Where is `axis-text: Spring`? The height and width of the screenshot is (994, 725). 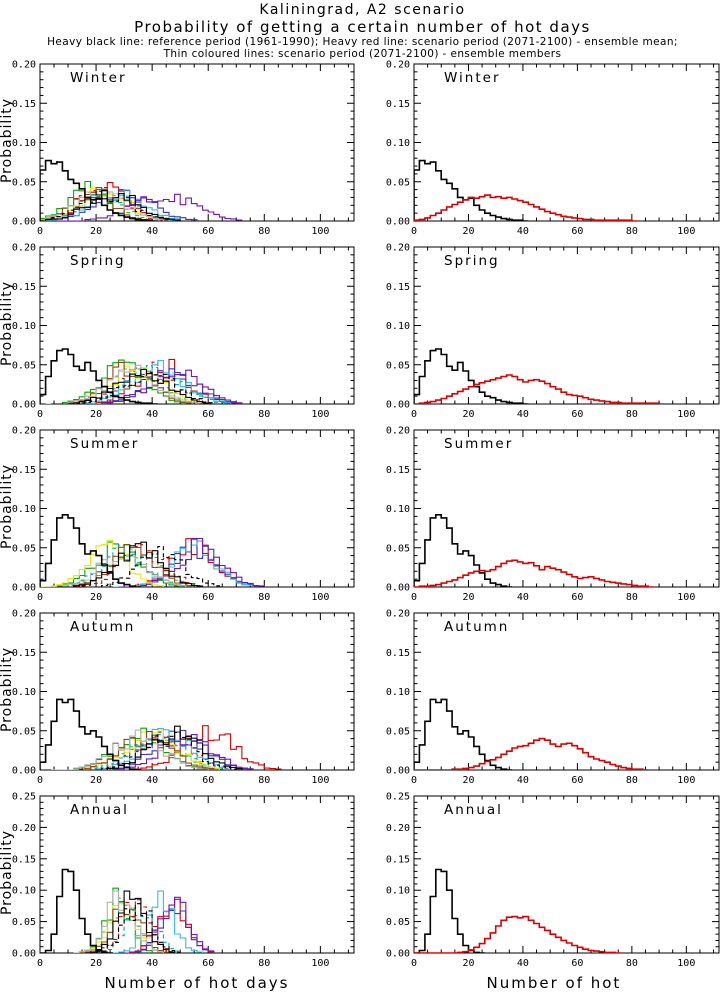
axis-text: Spring is located at coordinates (98, 261).